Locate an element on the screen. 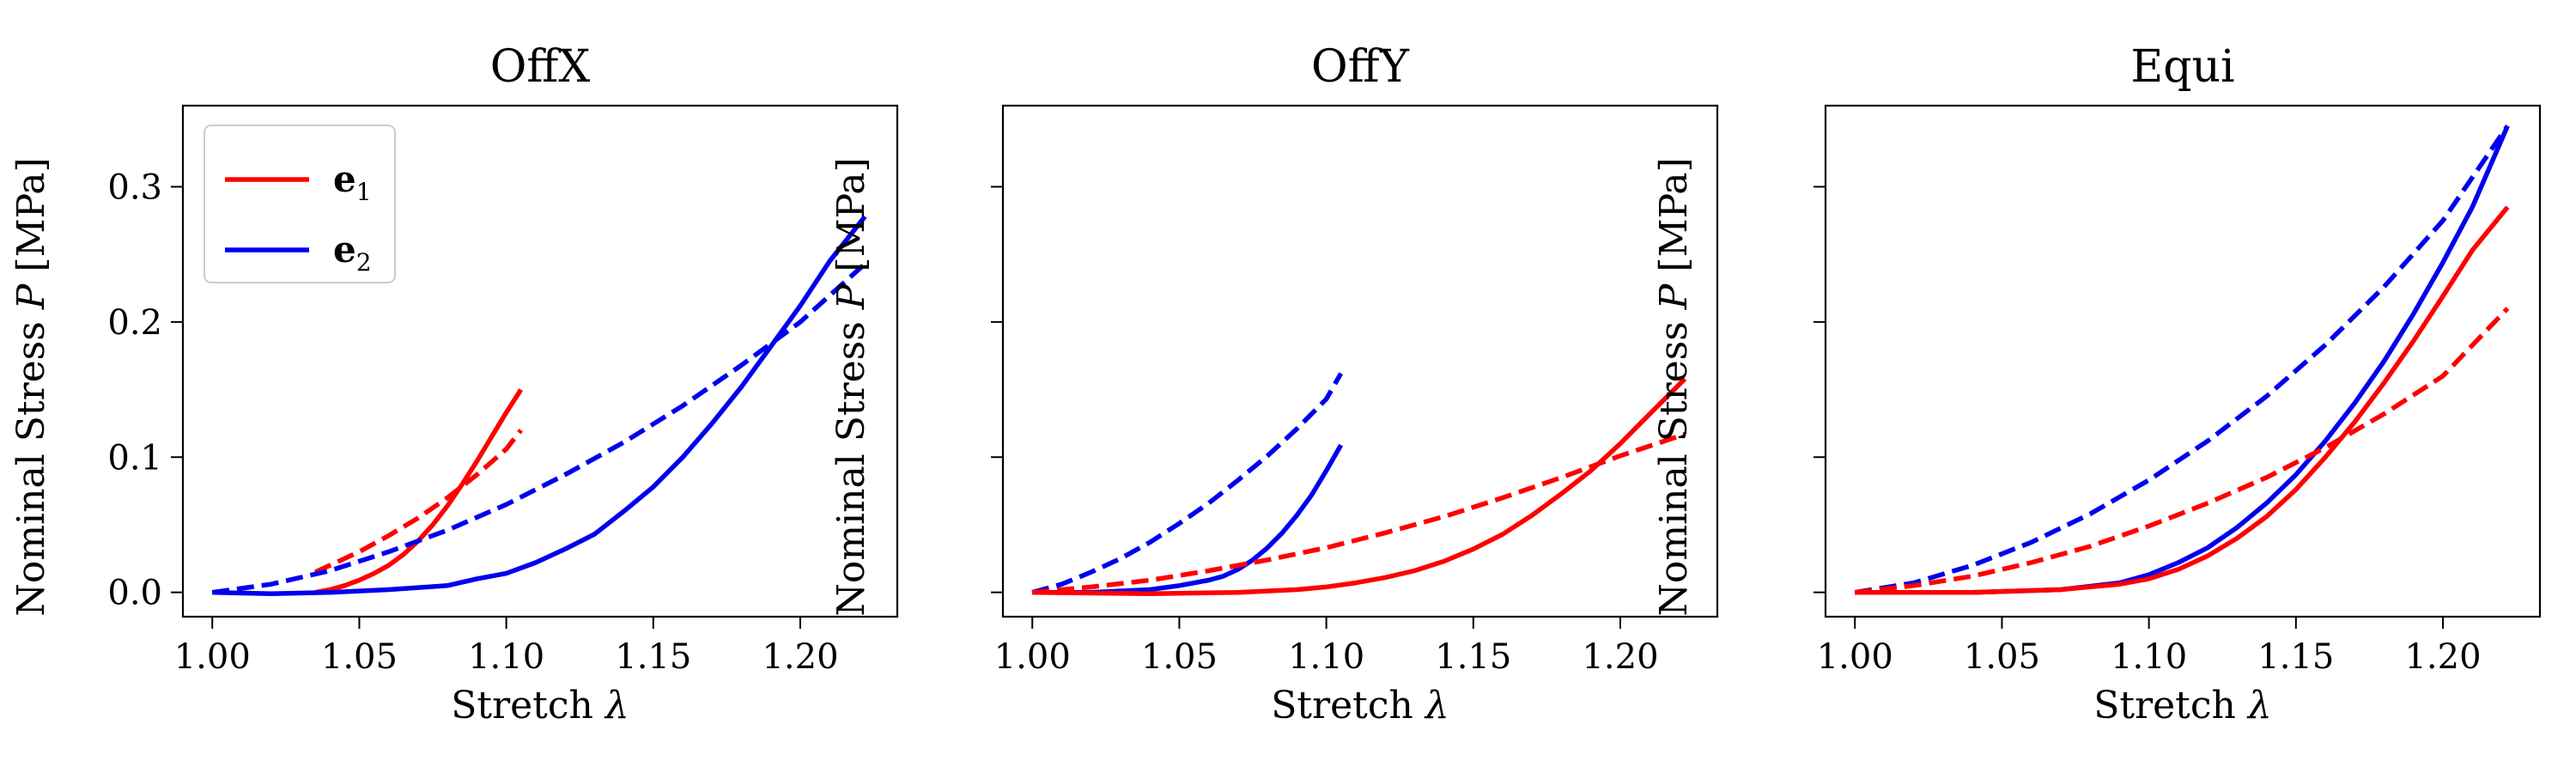  legend-label: e2 is located at coordinates (353, 252).